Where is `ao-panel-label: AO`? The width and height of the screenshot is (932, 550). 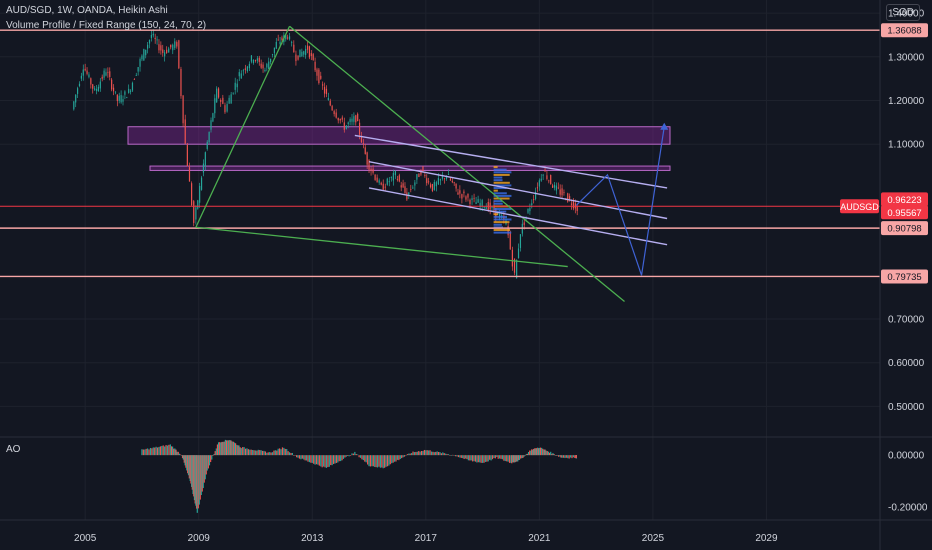 ao-panel-label: AO is located at coordinates (13, 449).